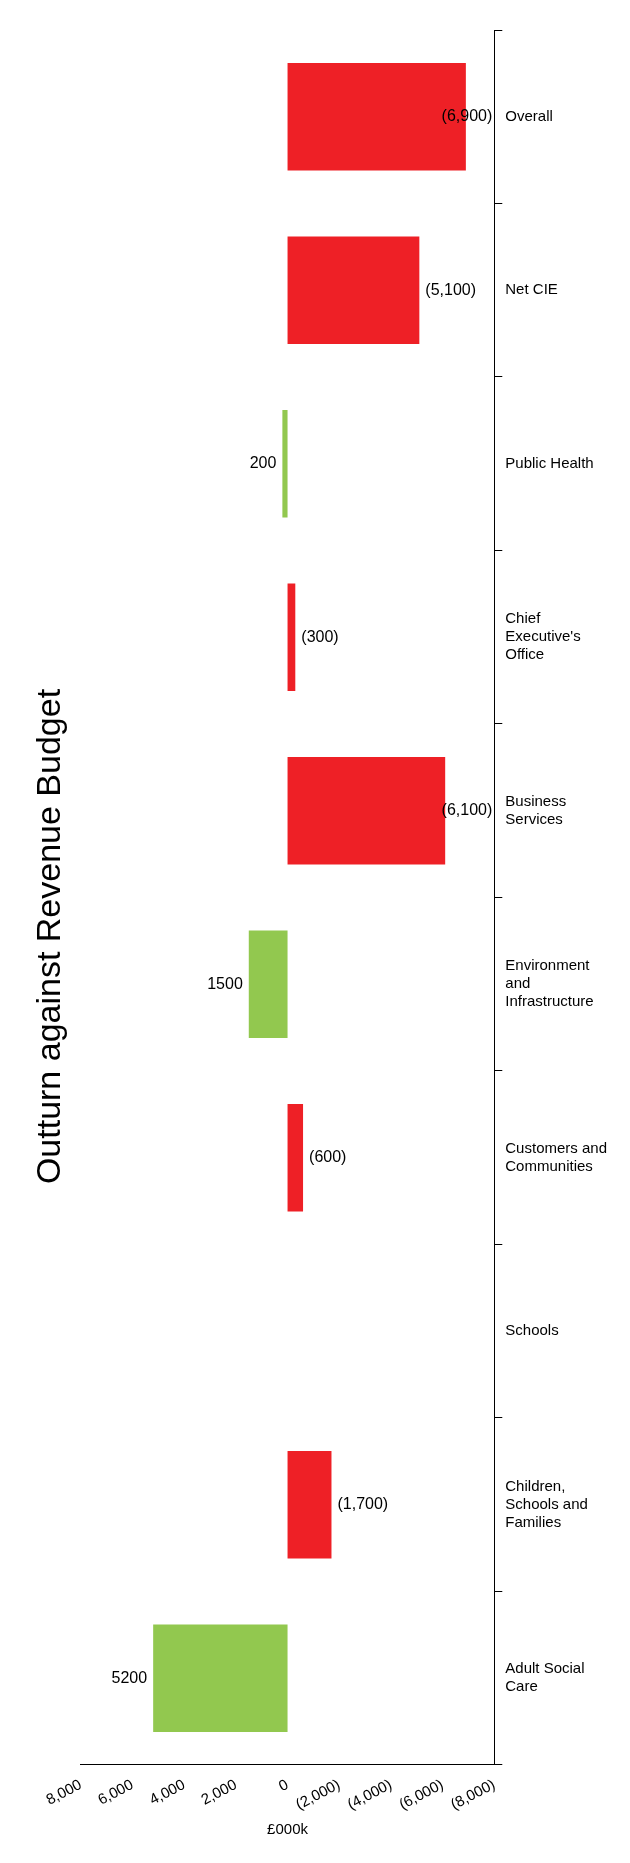  I want to click on x-tick-label: 0, so click(283, 1785).